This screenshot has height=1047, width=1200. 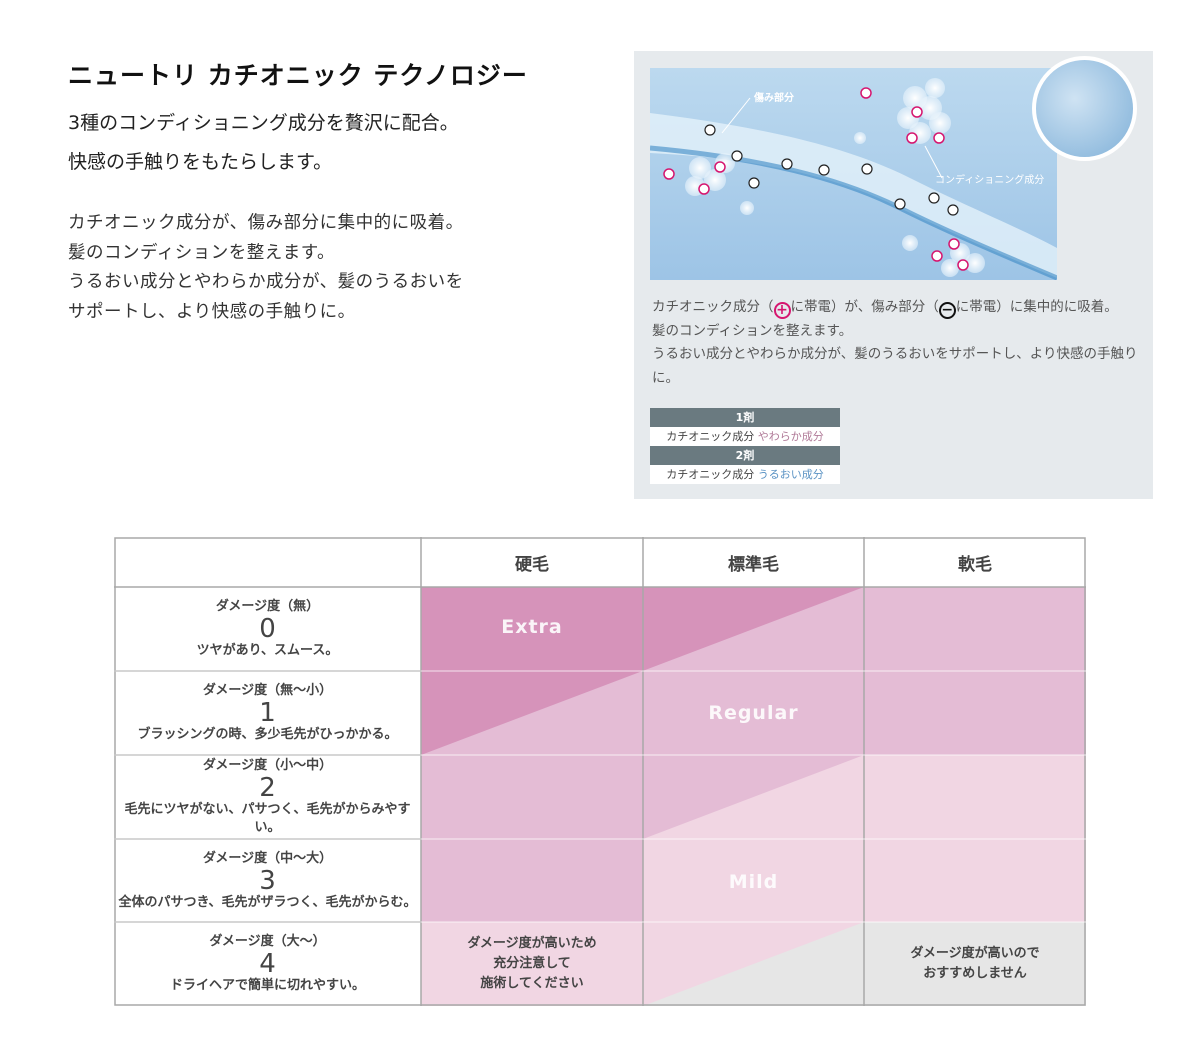 What do you see at coordinates (267, 818) in the screenshot?
I see `damage-desc: 毛先にツヤがない、パサつく、毛先がからみやすい。` at bounding box center [267, 818].